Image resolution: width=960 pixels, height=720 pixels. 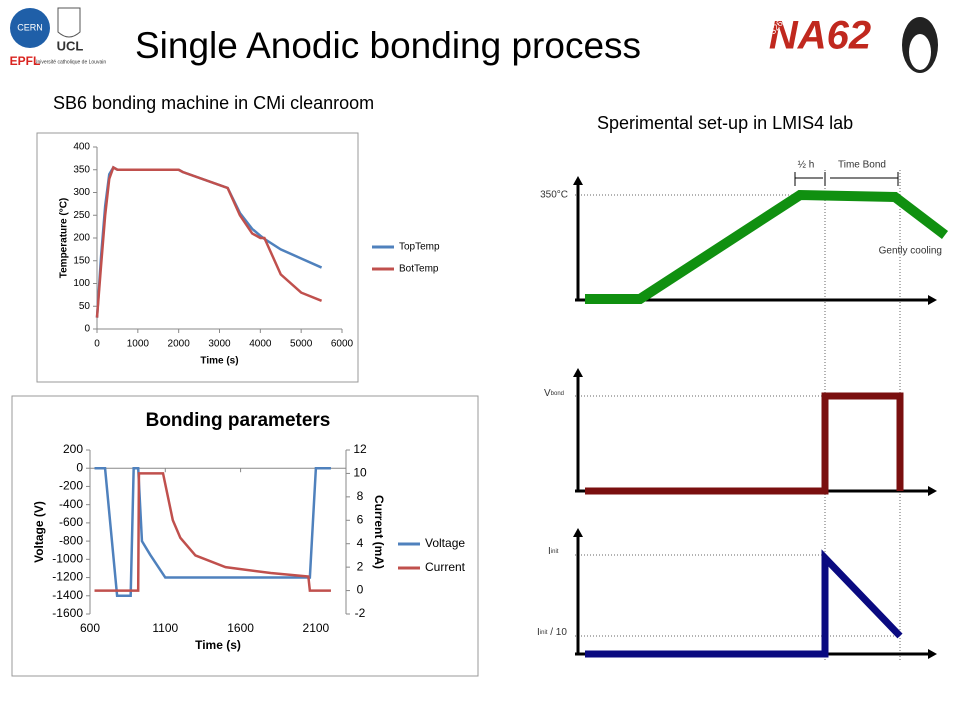 I want to click on ucl-text: UCL, so click(x=70, y=45).